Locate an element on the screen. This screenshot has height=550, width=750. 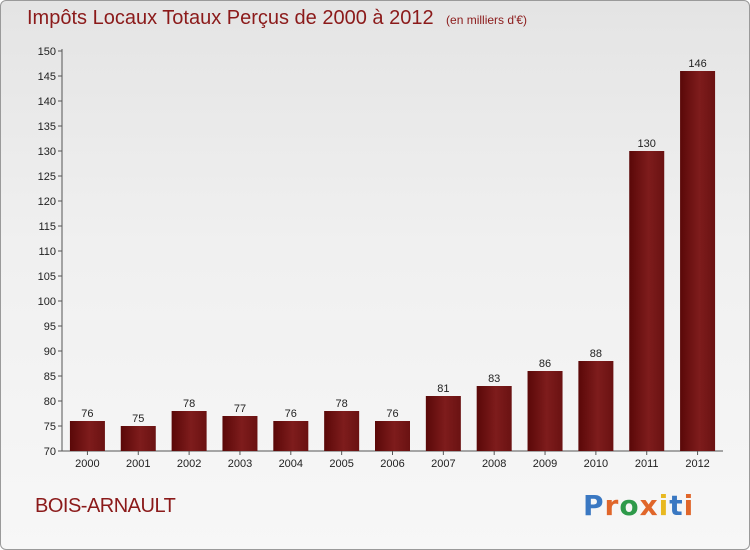
x-tick-label: 2011 is located at coordinates (647, 464).